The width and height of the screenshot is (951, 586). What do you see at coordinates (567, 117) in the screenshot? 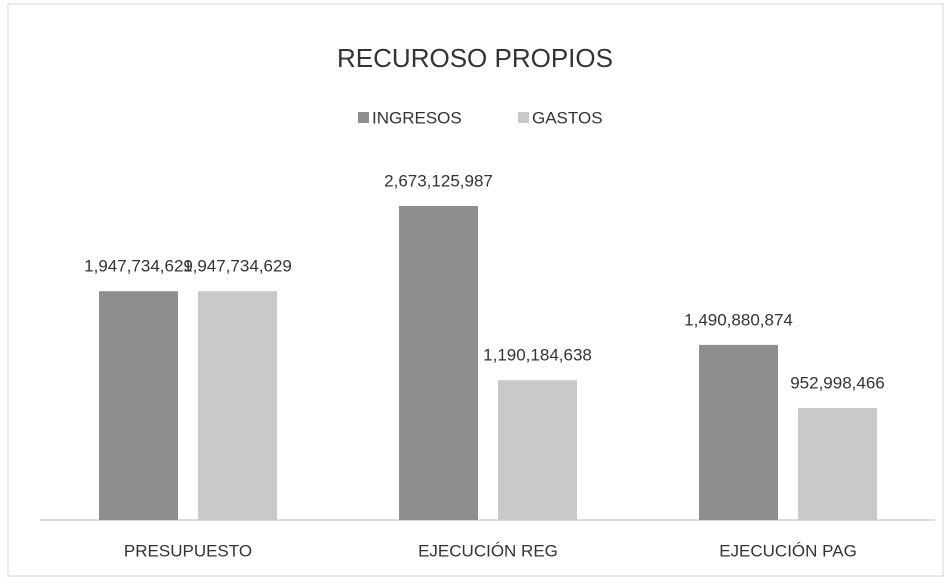
I see `legend-label: GASTOS` at bounding box center [567, 117].